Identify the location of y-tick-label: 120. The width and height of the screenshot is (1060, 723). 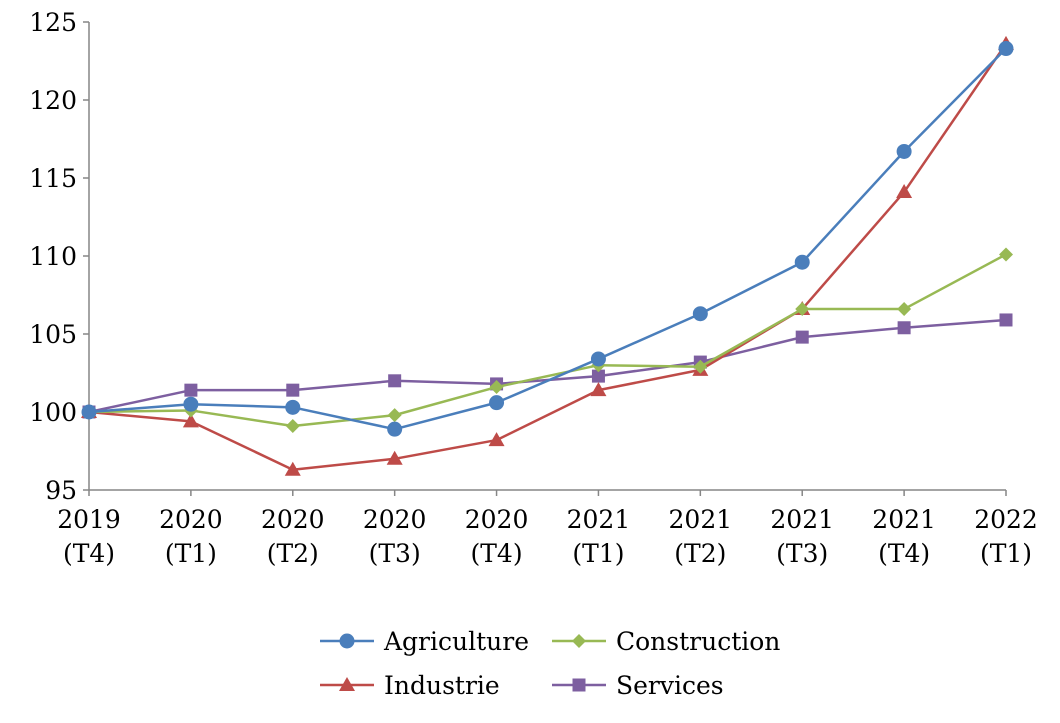
(53, 100).